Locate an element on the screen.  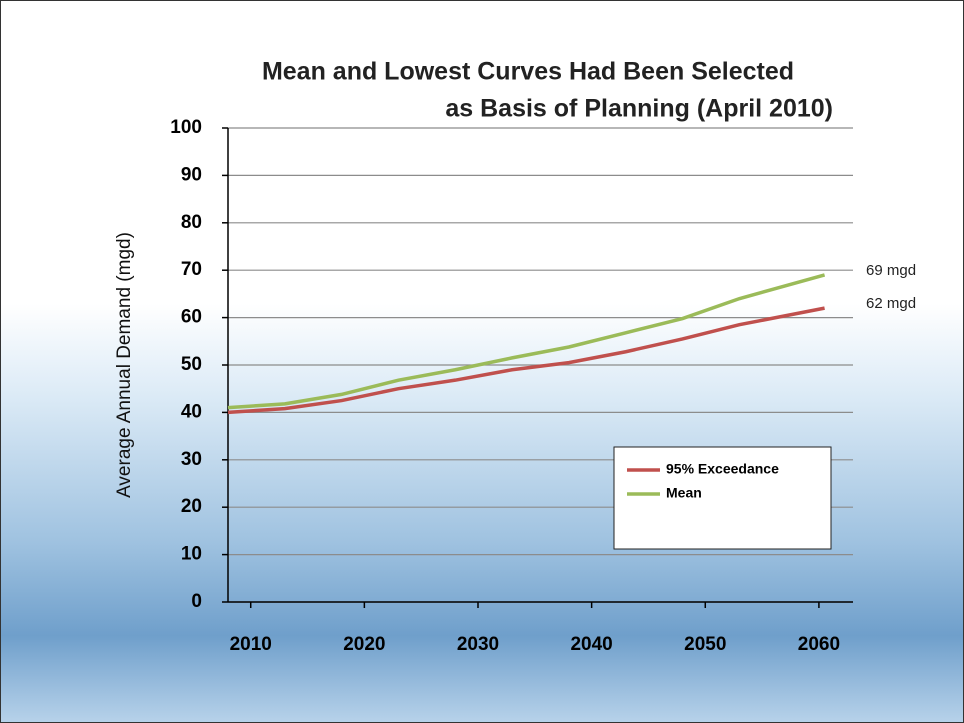
x-tick-label: 2020 is located at coordinates (364, 644).